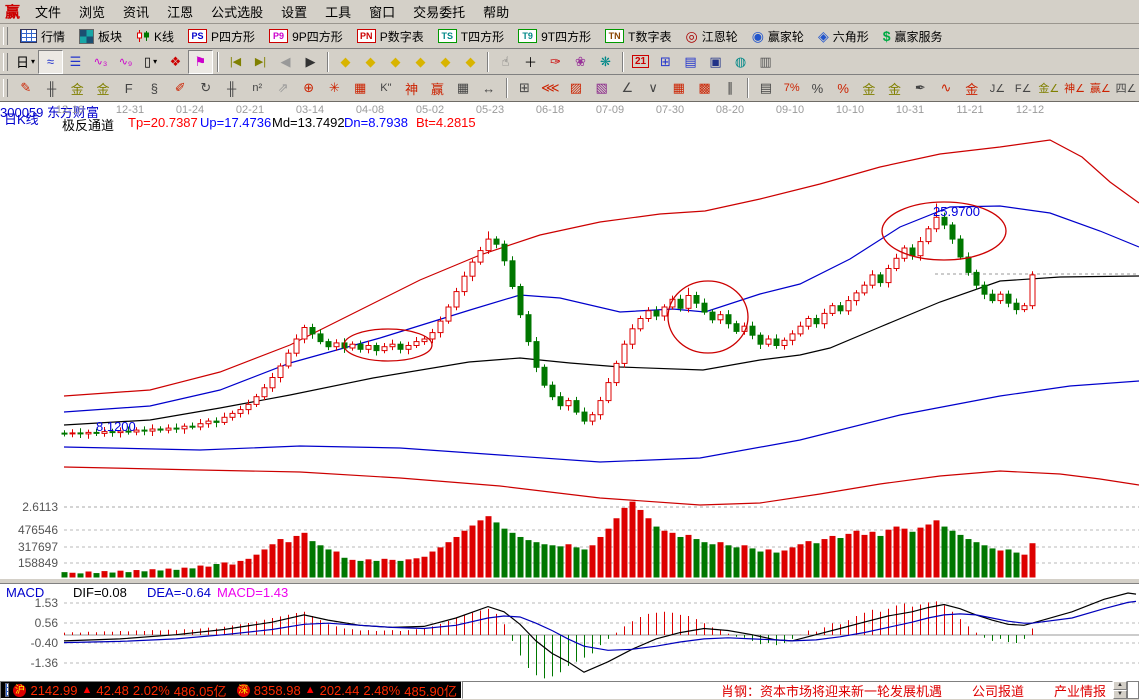 The width and height of the screenshot is (1139, 700). I want to click on news-ticker: 肖钢：资本市场将迎来新一轮发展机遇 公司报道 产业情报, so click(787, 690).